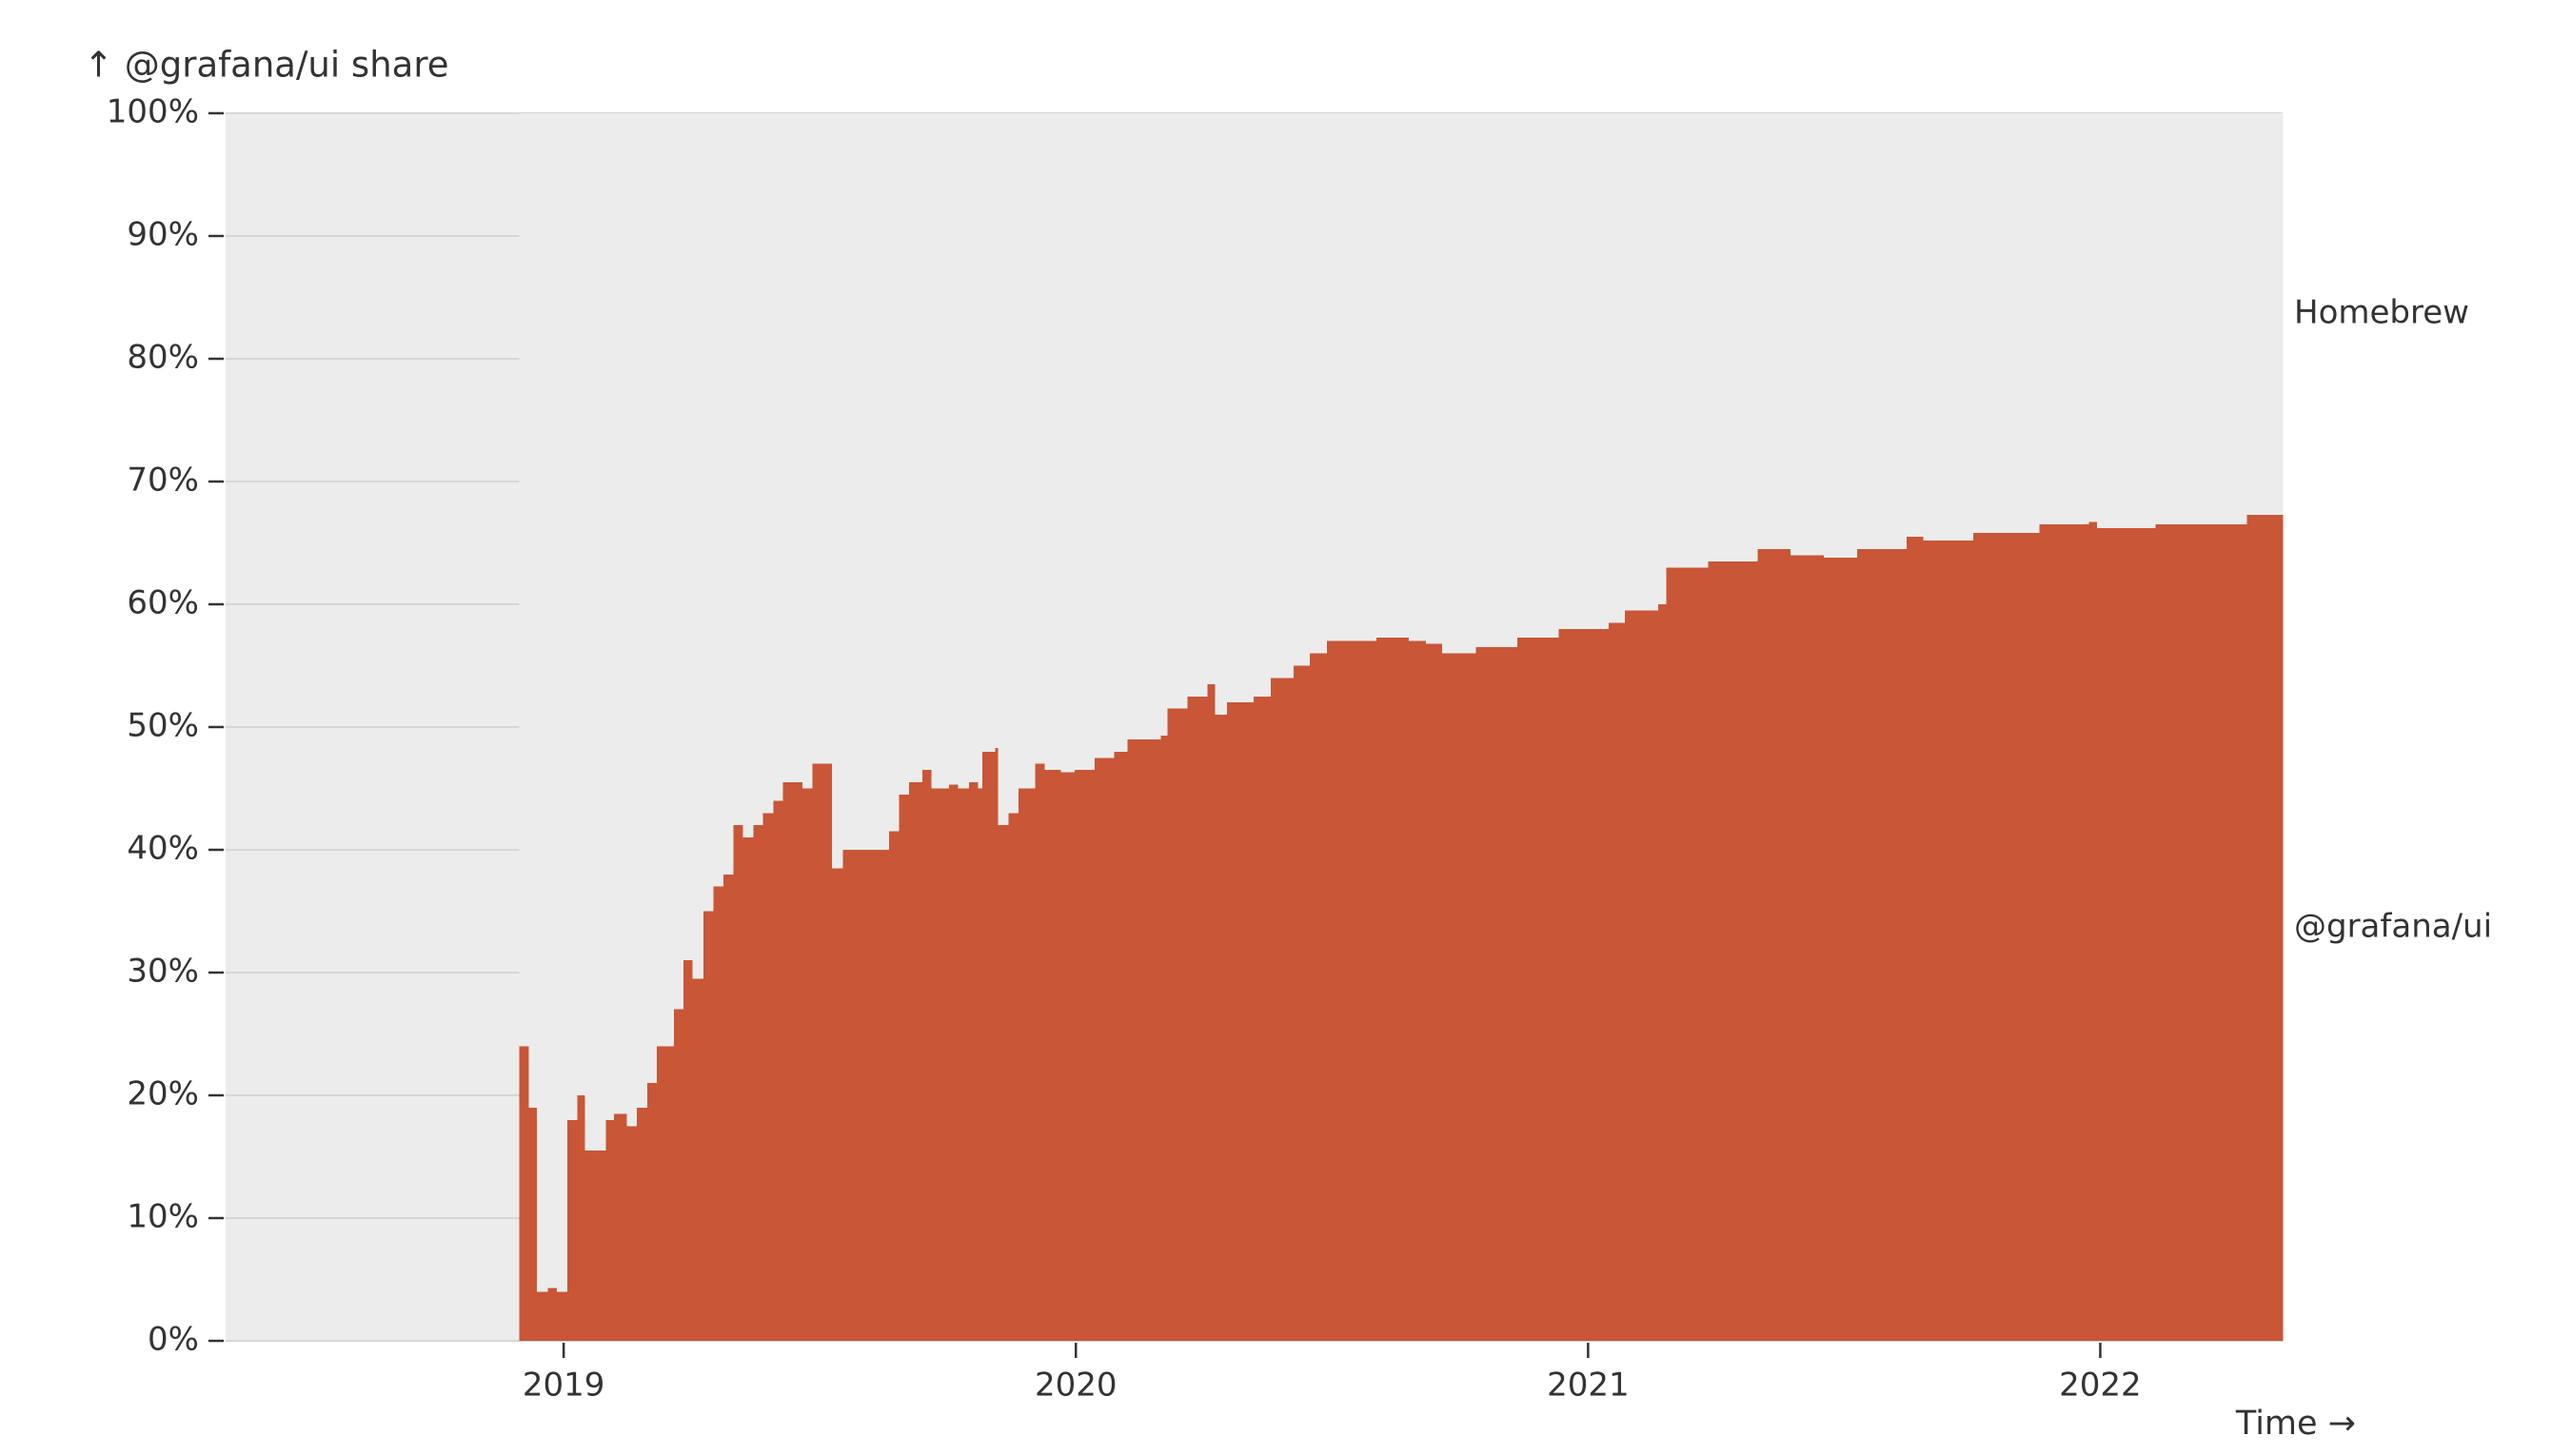 The width and height of the screenshot is (2572, 1456). What do you see at coordinates (163, 358) in the screenshot?
I see `y-tick-label: 80%` at bounding box center [163, 358].